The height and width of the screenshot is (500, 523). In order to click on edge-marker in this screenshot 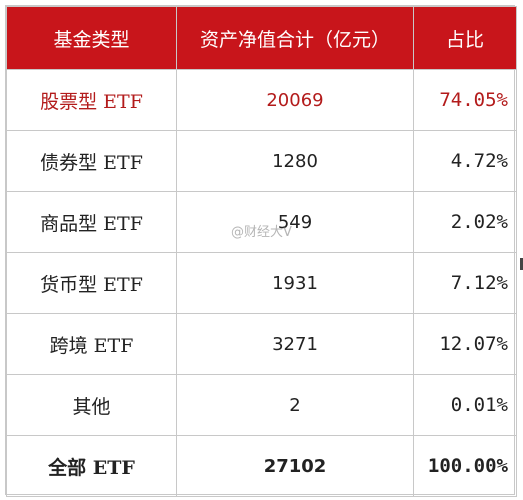, I will do `click(521, 264)`.